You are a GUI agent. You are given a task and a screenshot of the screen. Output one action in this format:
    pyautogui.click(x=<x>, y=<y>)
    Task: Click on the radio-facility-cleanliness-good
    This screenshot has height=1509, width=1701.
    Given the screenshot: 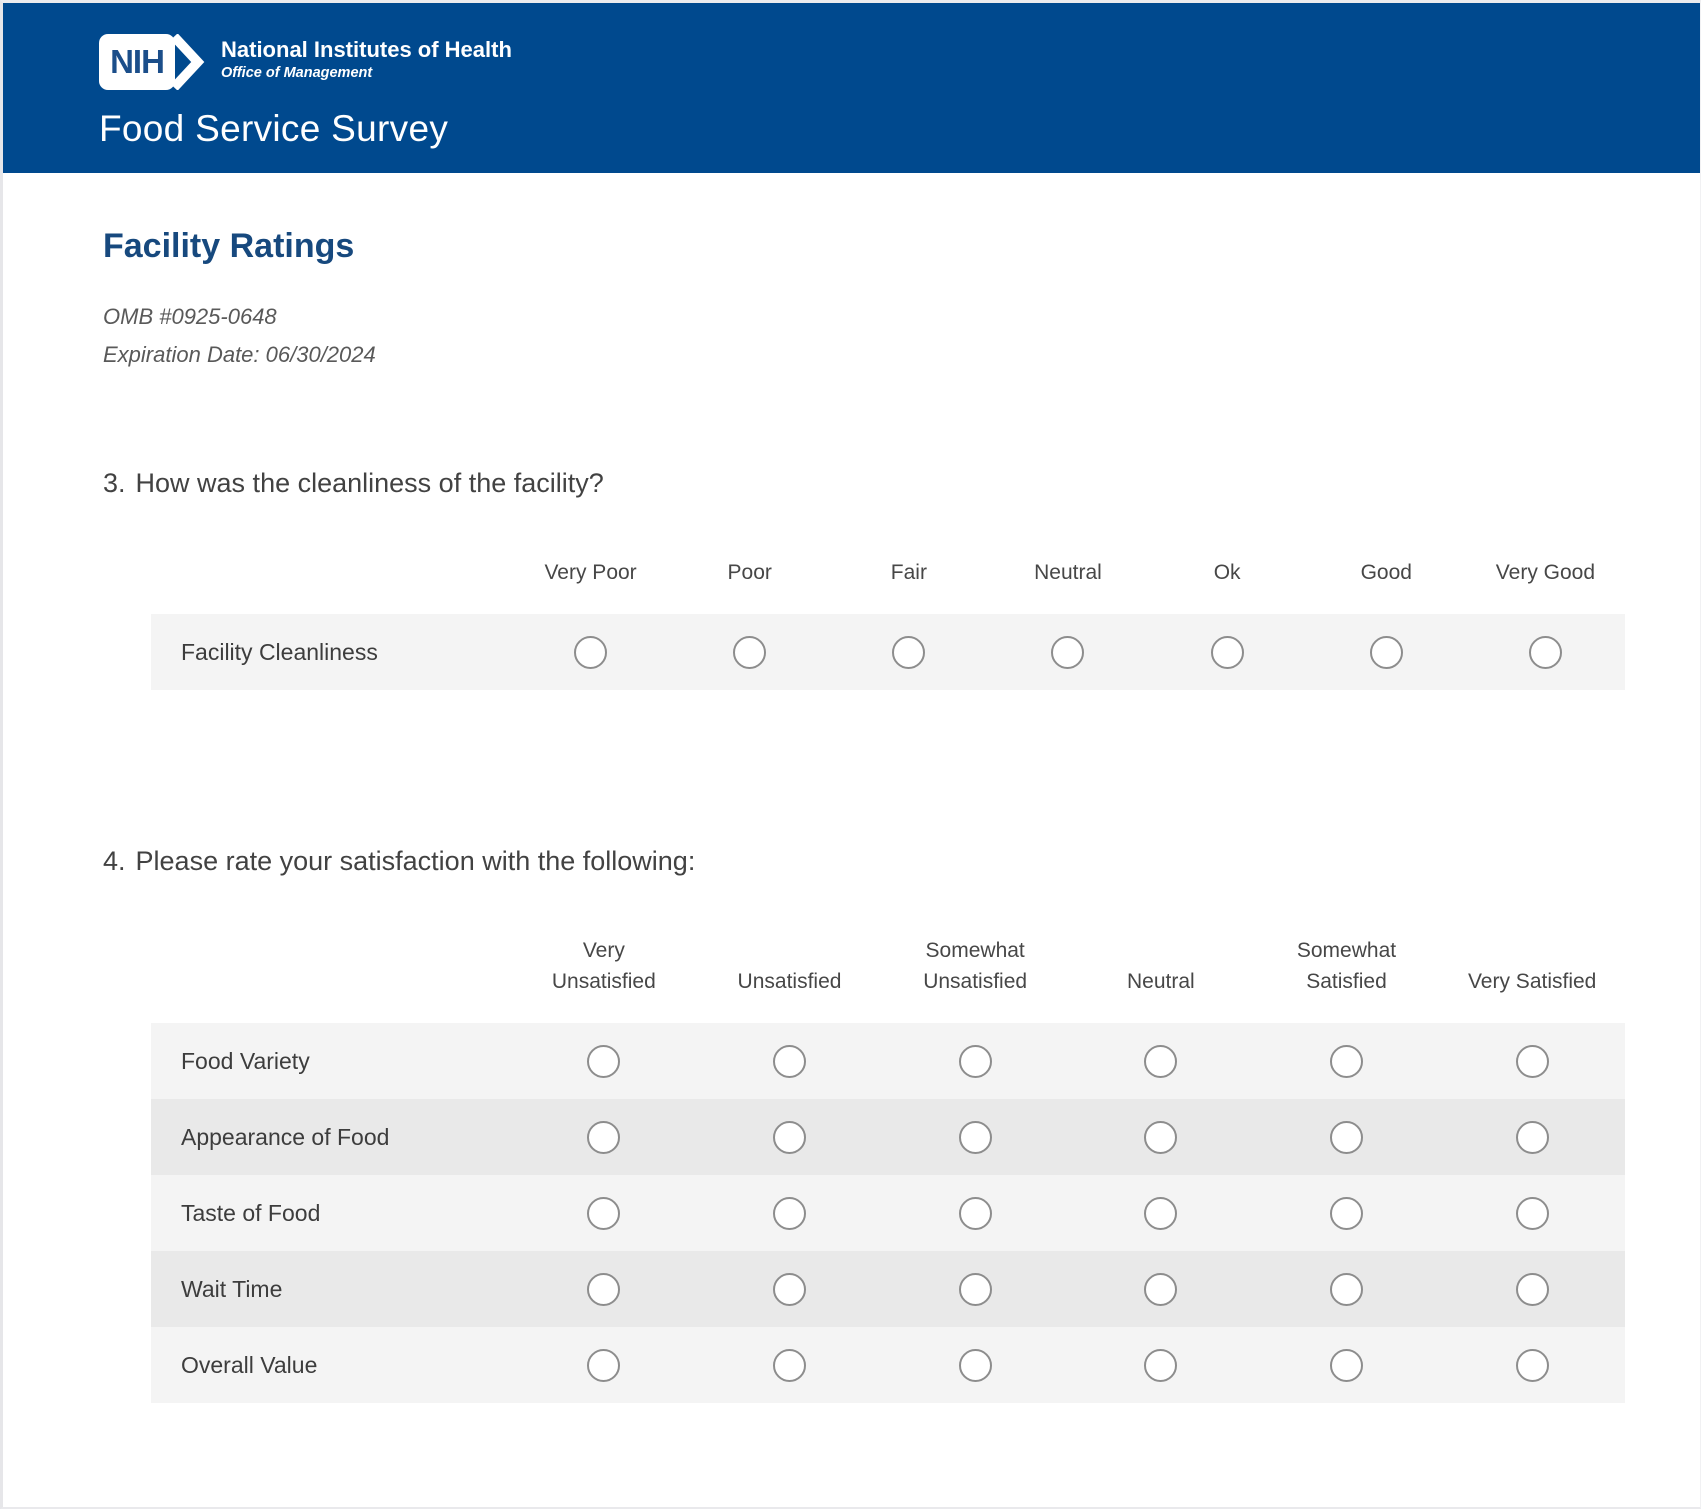 What is the action you would take?
    pyautogui.click(x=1386, y=652)
    